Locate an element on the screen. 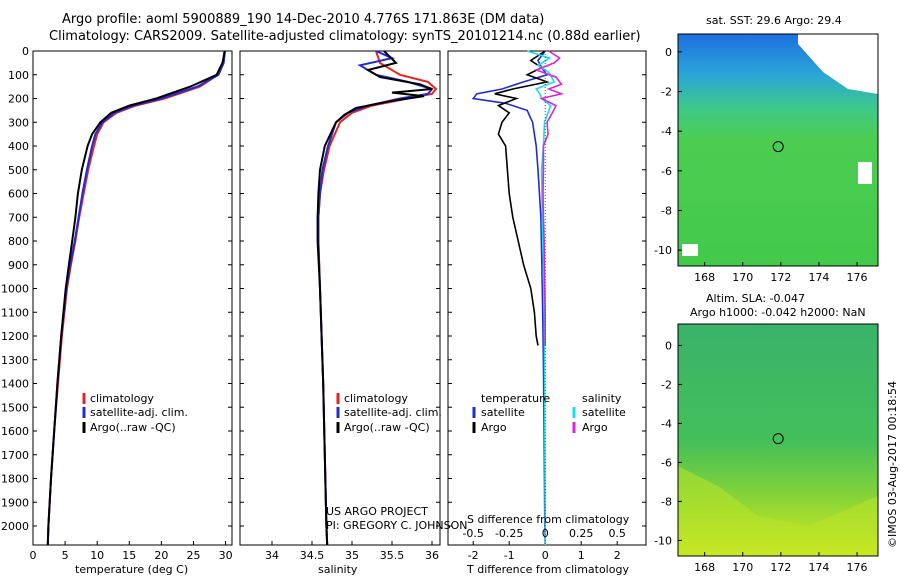 Image resolution: width=900 pixels, height=580 pixels. depth-tick-label: 0 is located at coordinates (25, 51).